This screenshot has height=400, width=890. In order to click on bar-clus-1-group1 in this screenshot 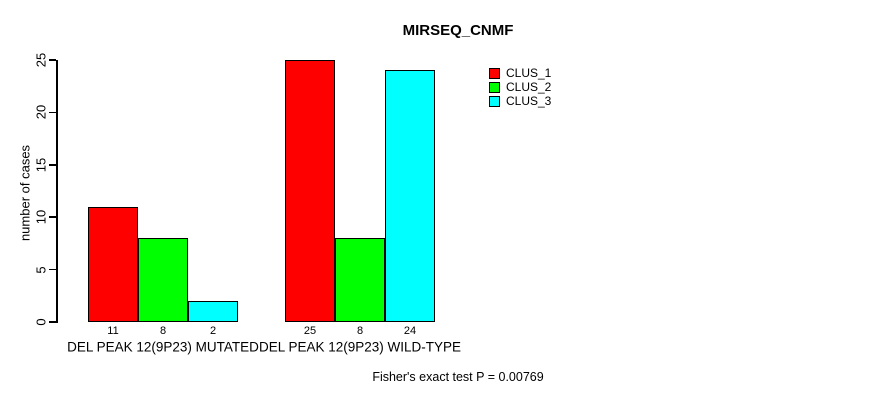, I will do `click(113, 264)`.